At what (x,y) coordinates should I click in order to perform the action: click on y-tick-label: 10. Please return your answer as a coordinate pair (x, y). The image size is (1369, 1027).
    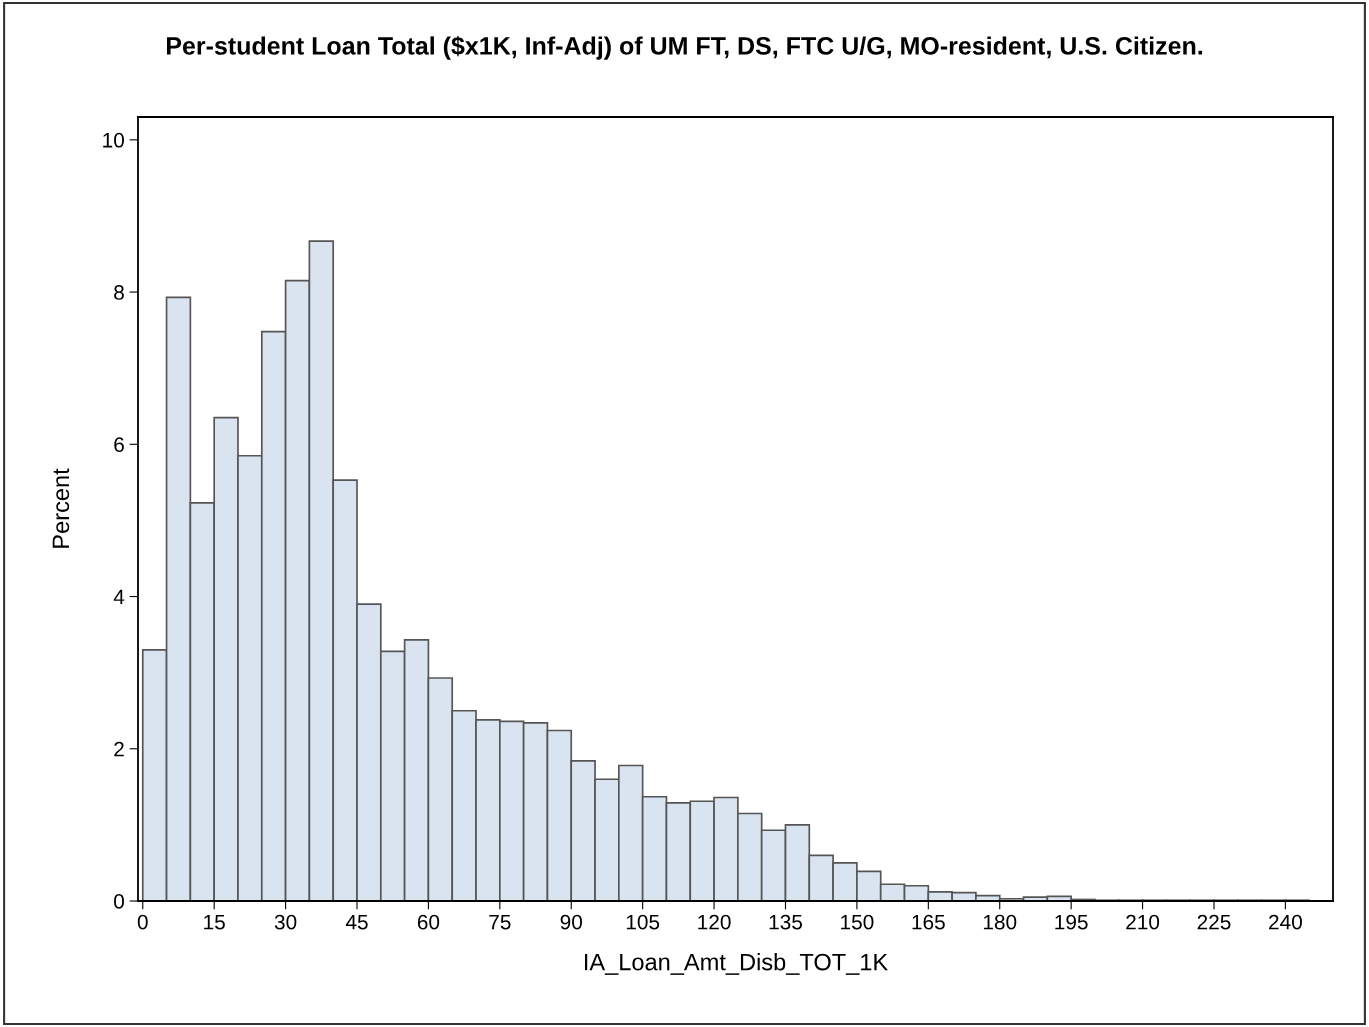
    Looking at the image, I should click on (113, 140).